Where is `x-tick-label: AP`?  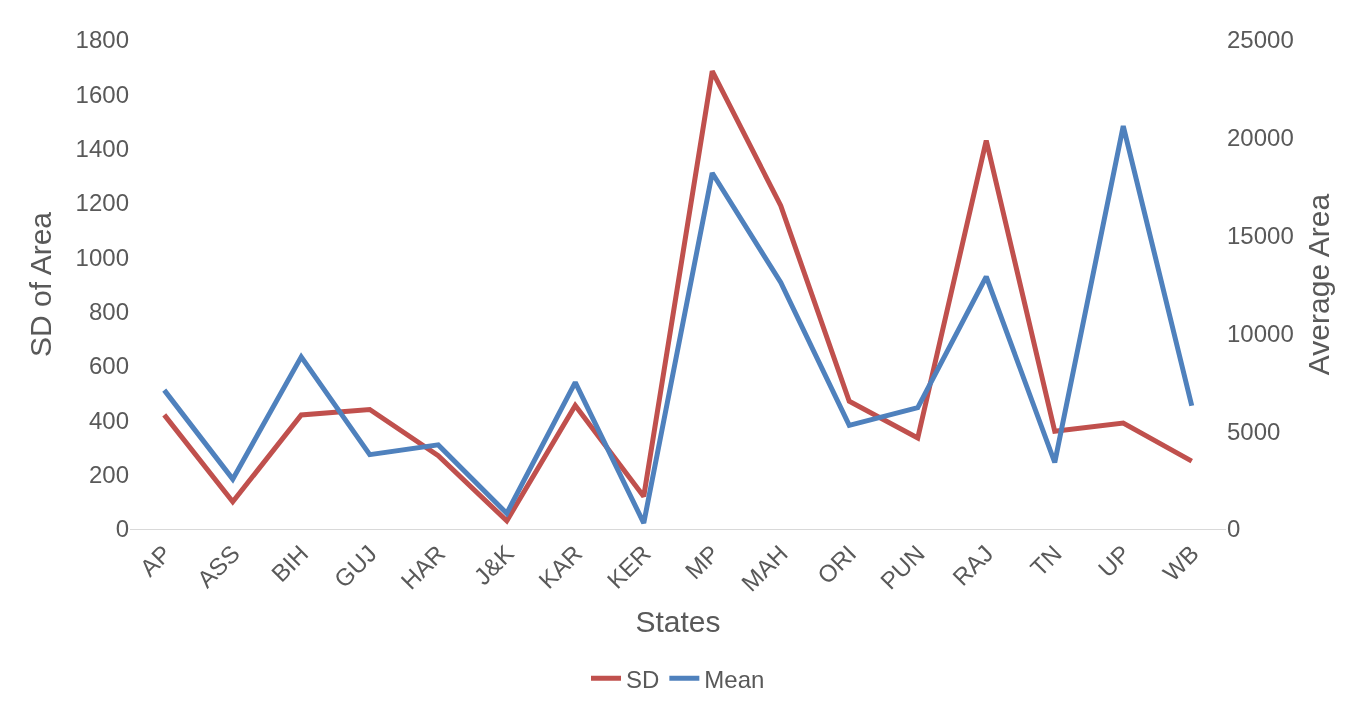
x-tick-label: AP is located at coordinates (155, 560).